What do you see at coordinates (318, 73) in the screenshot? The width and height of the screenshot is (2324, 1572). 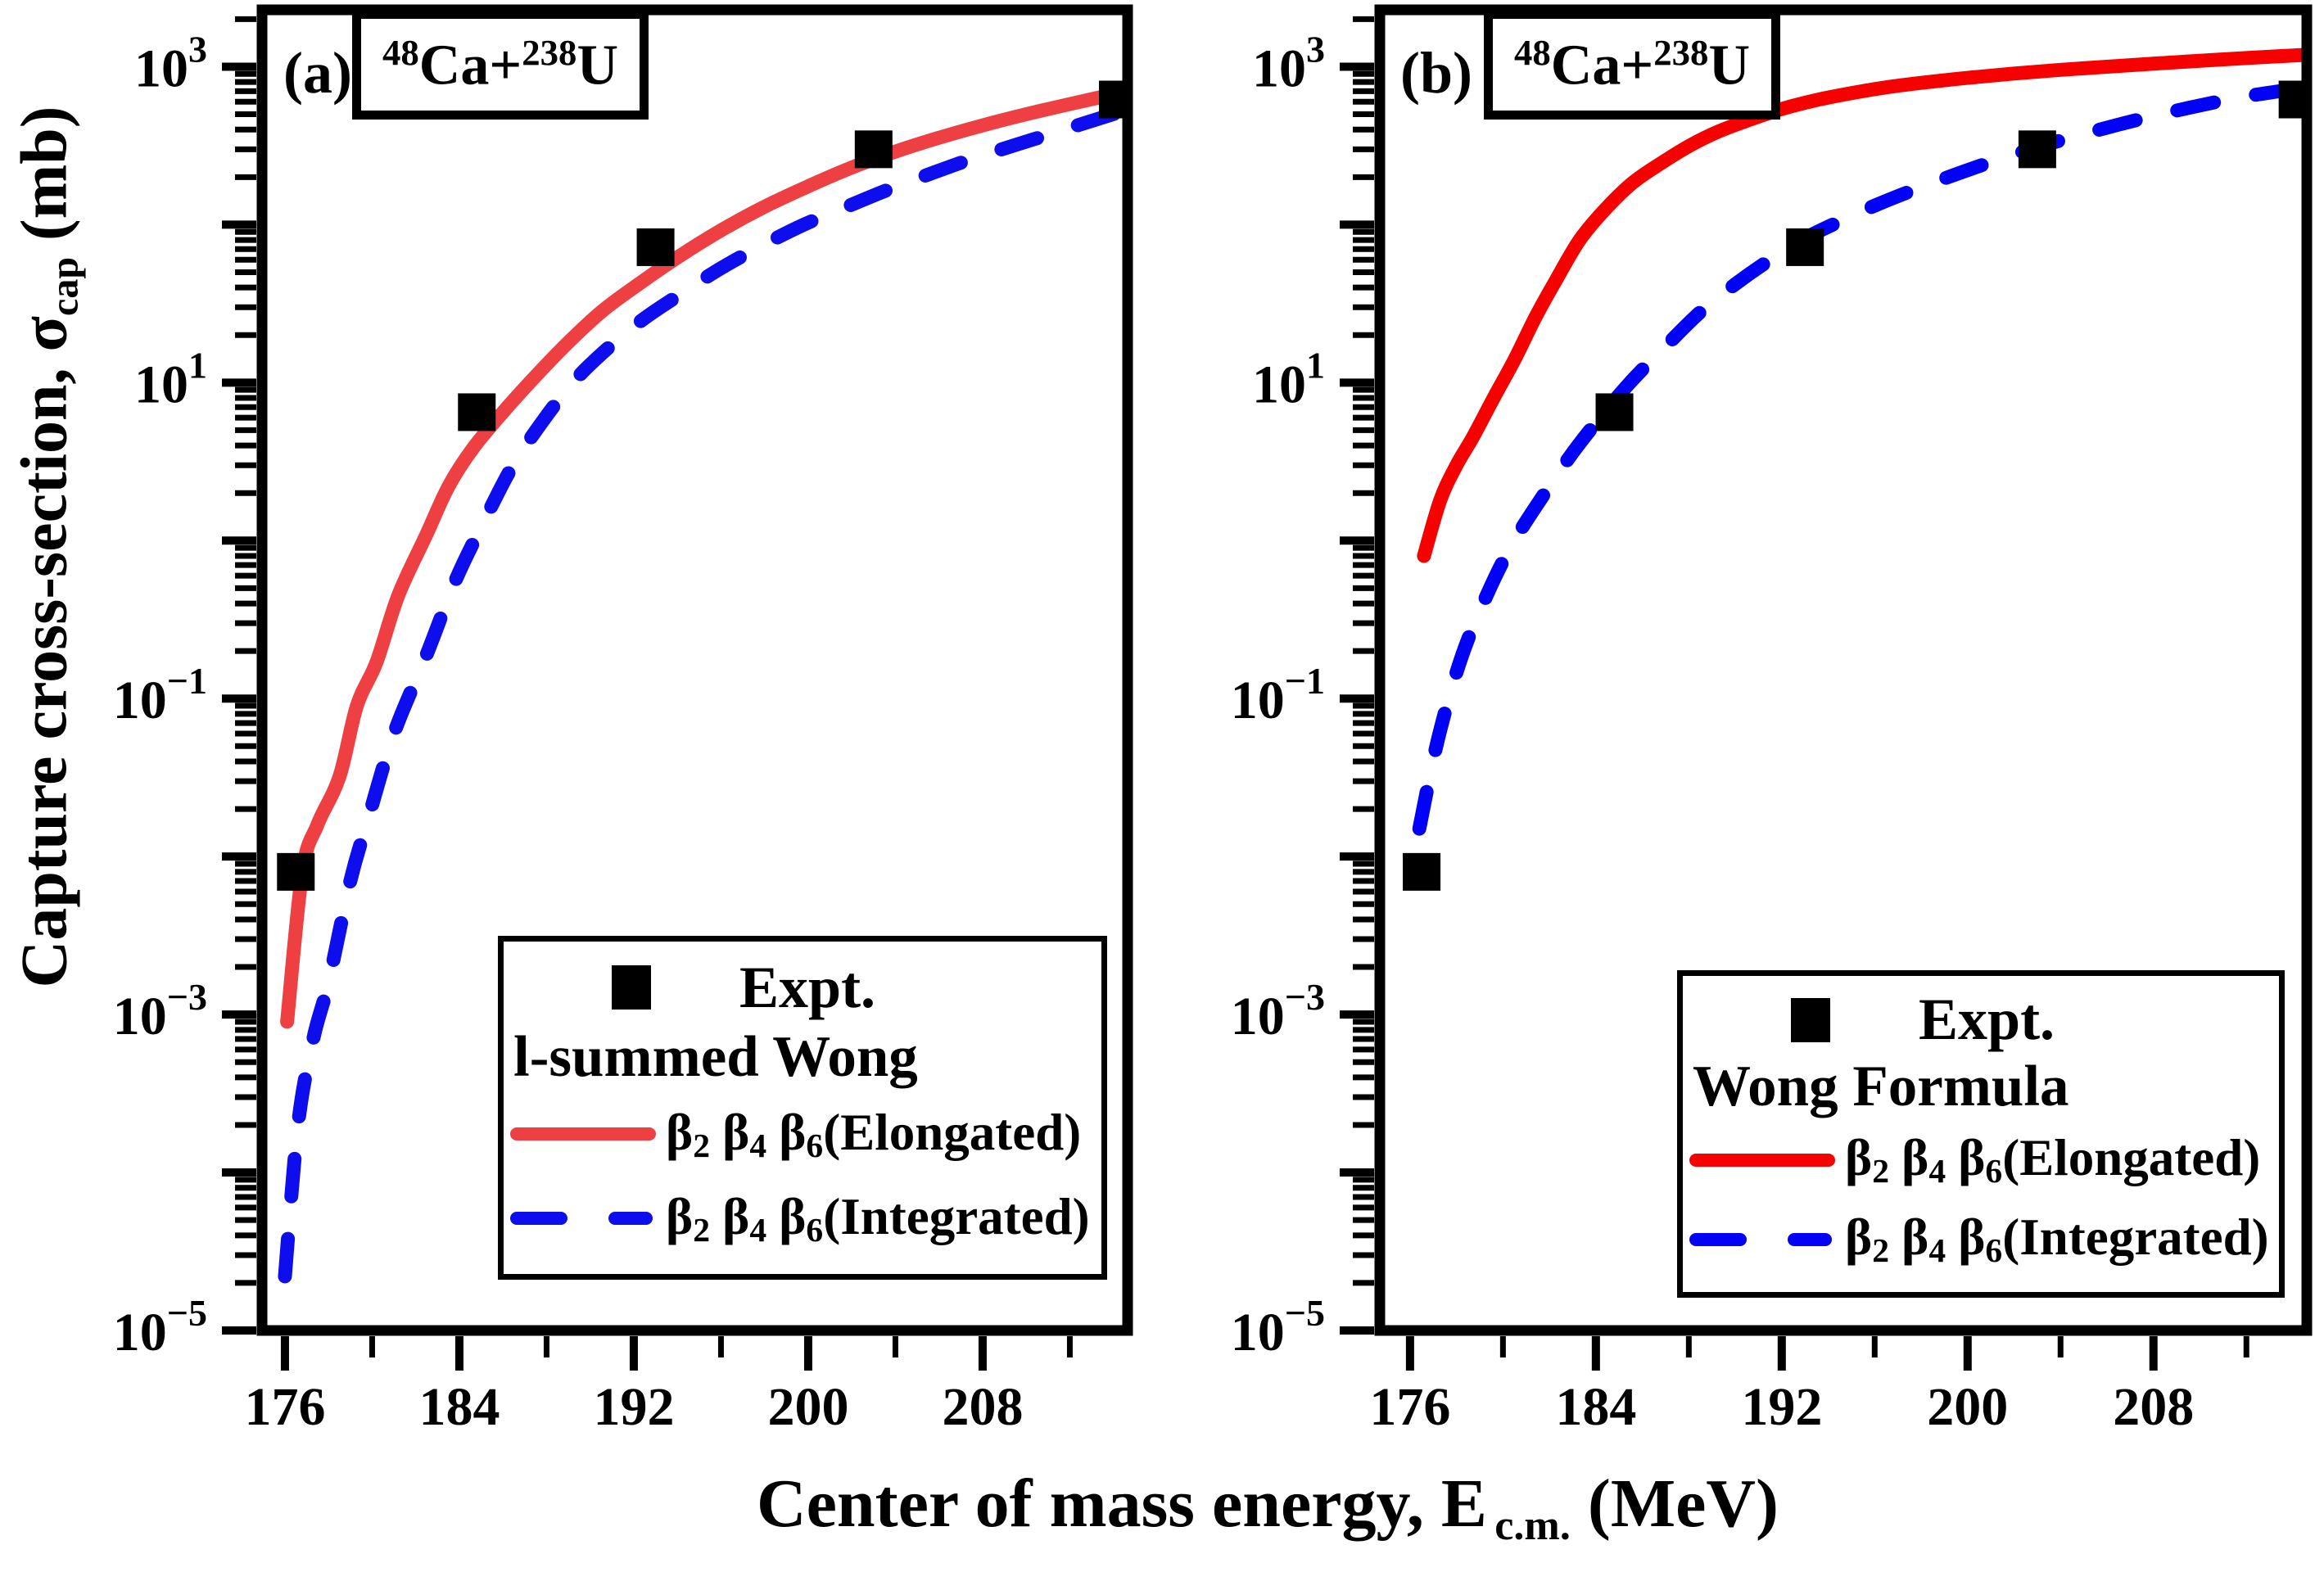 I see `panel-a-tag: (a)` at bounding box center [318, 73].